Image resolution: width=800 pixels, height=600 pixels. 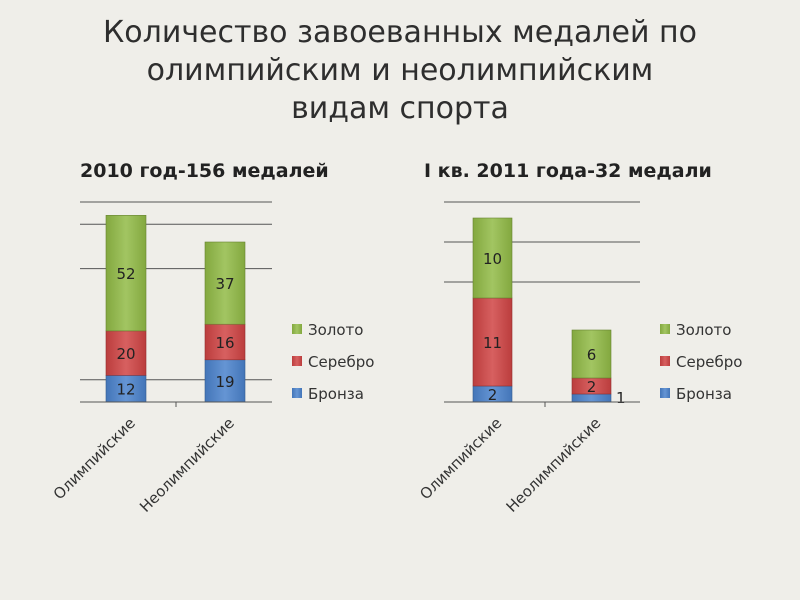 I want to click on data-label: 10, so click(x=492, y=259).